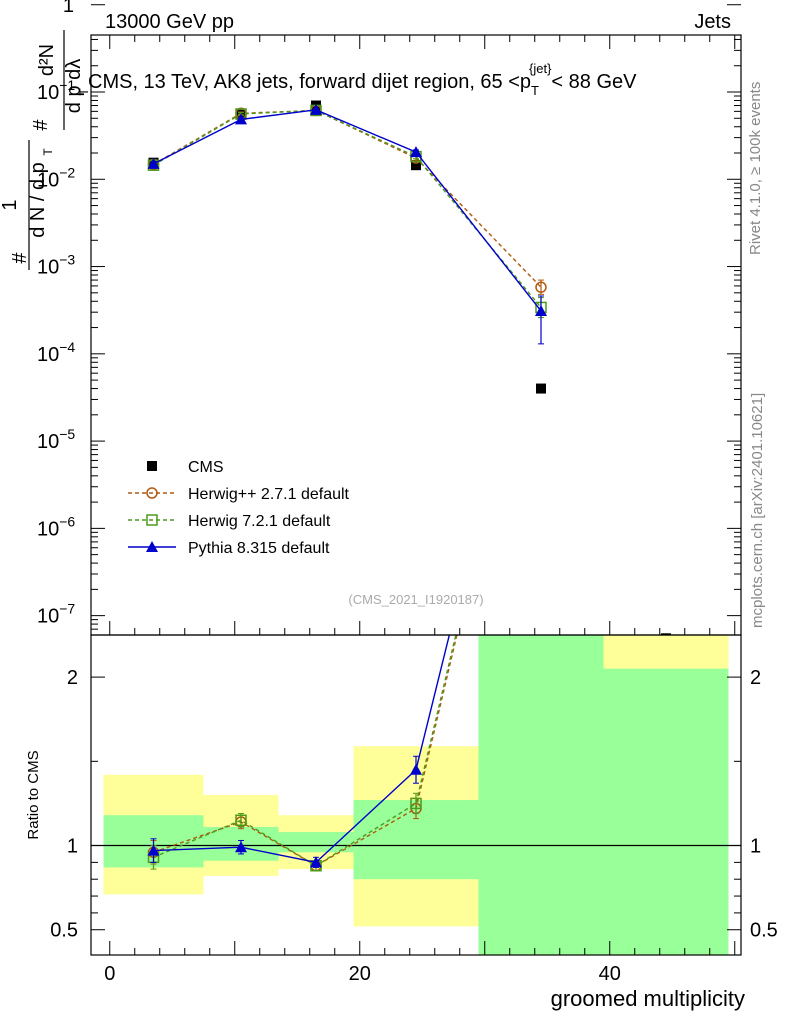  I want to click on ylabel-dpdl: d p dλ, so click(74, 86).